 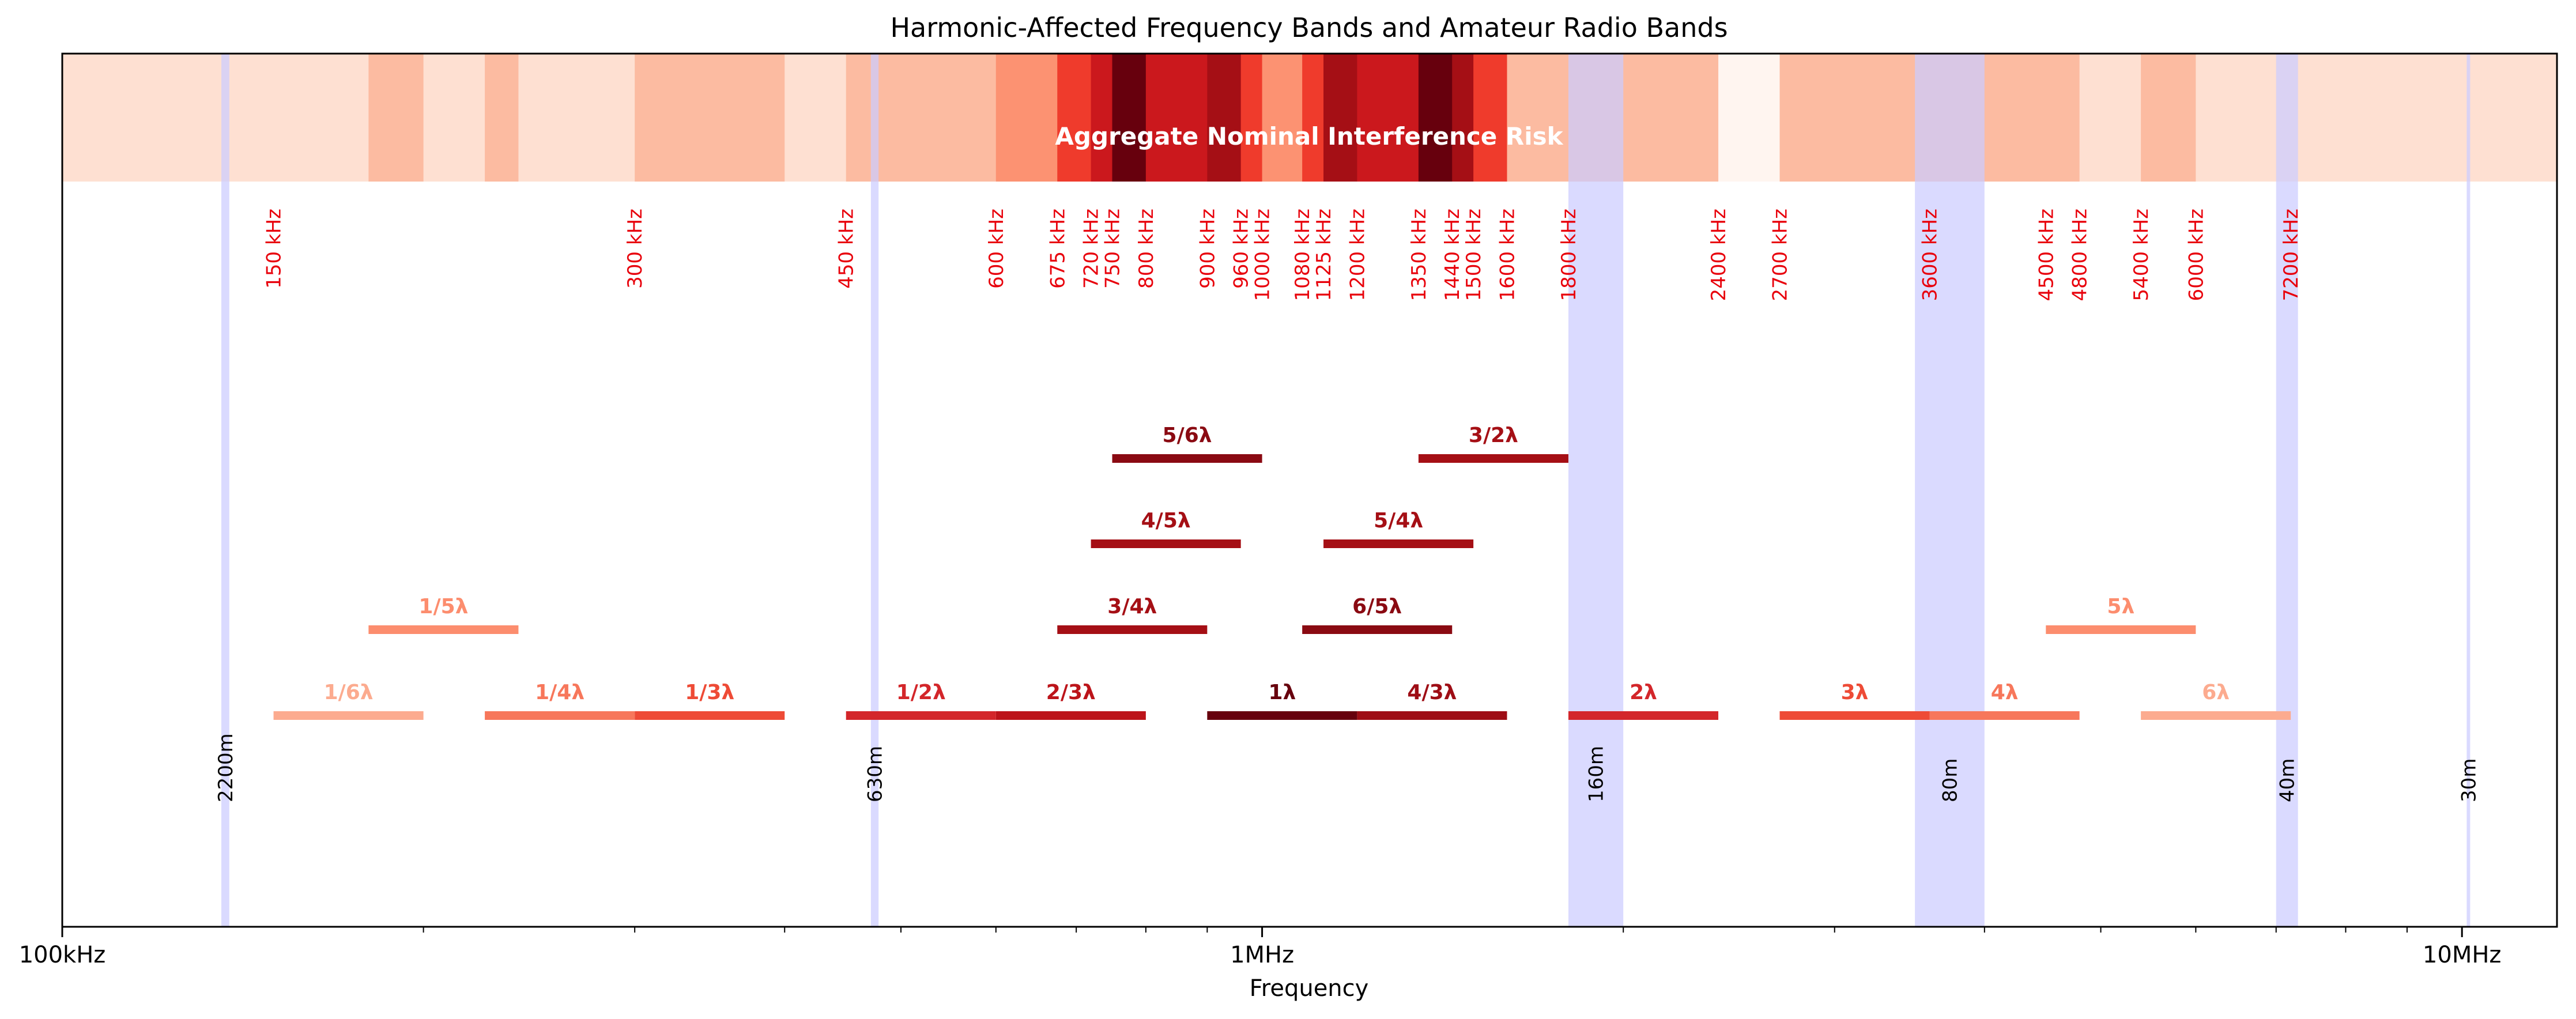 What do you see at coordinates (1262, 255) in the screenshot?
I see `boundary-label: 1000 kHz` at bounding box center [1262, 255].